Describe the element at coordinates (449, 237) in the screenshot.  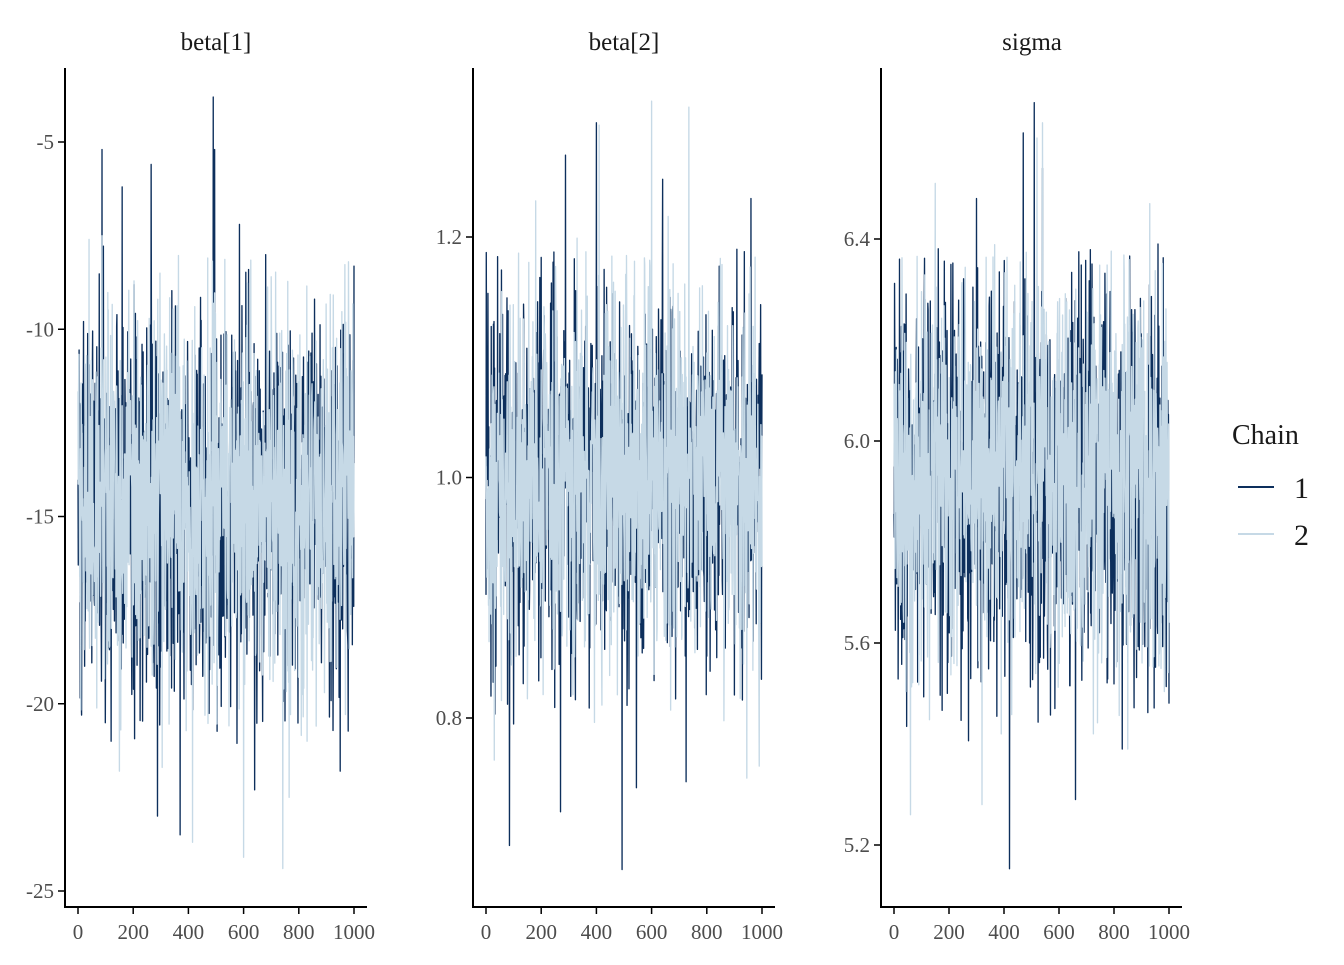
I see `y-tick-label: 1.2` at that location.